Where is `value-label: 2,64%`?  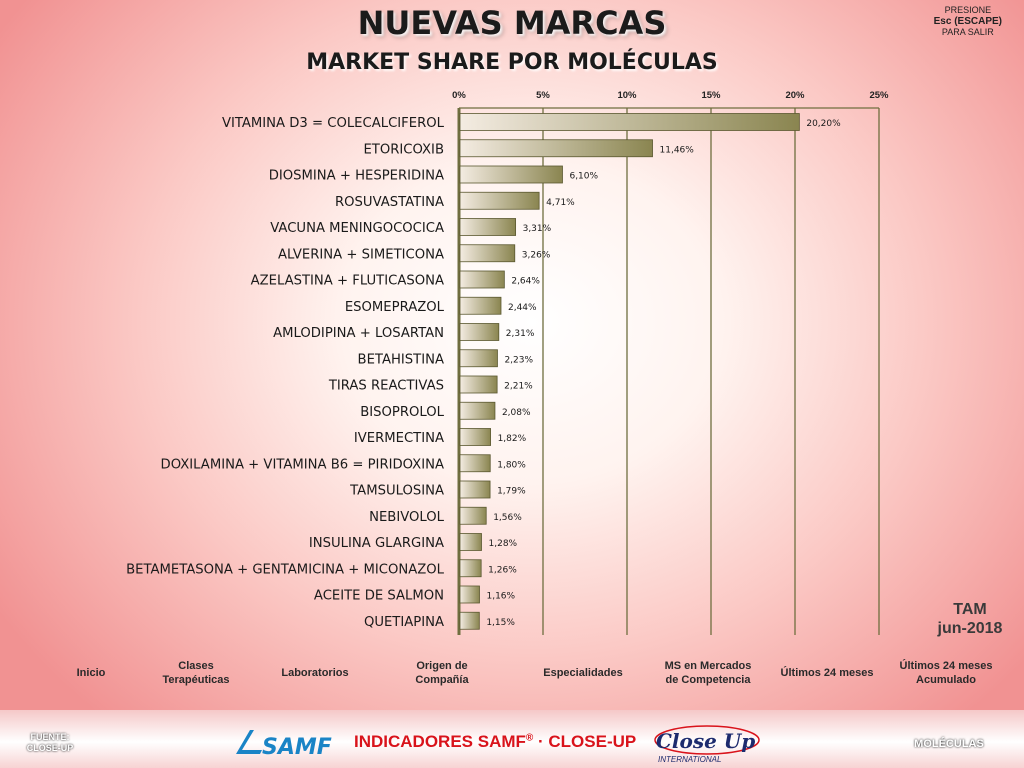 value-label: 2,64% is located at coordinates (525, 282).